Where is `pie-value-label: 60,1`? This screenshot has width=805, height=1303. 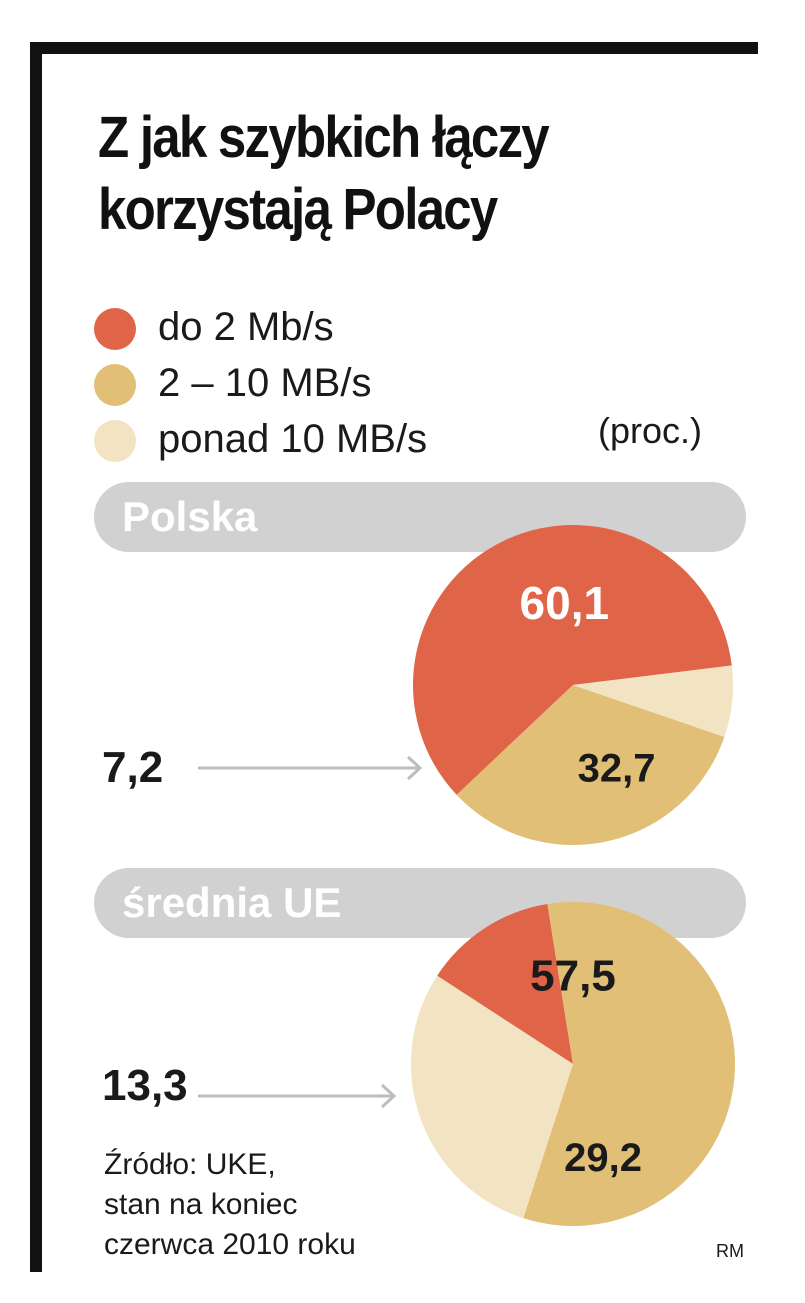
pie-value-label: 60,1 is located at coordinates (565, 603).